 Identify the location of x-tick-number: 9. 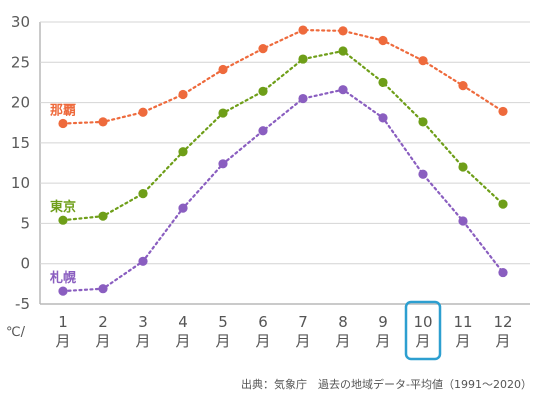
(383, 322).